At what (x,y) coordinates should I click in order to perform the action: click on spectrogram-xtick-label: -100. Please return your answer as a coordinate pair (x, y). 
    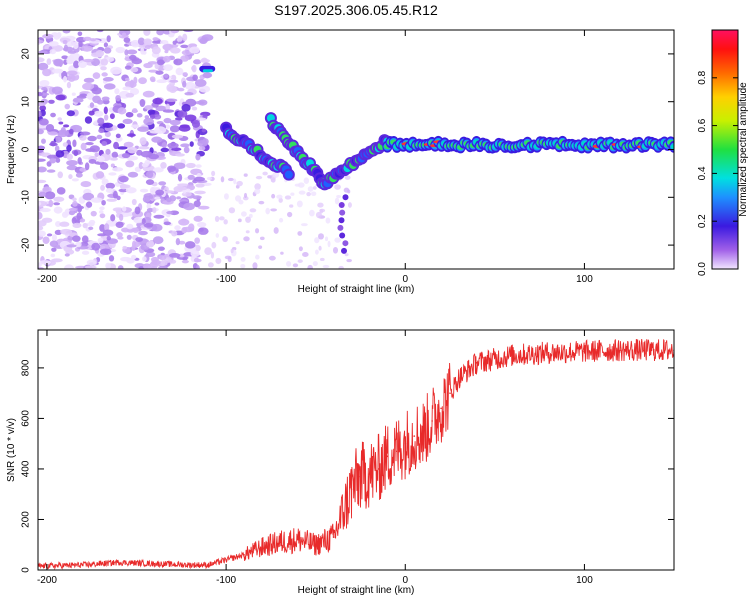
    Looking at the image, I should click on (226, 279).